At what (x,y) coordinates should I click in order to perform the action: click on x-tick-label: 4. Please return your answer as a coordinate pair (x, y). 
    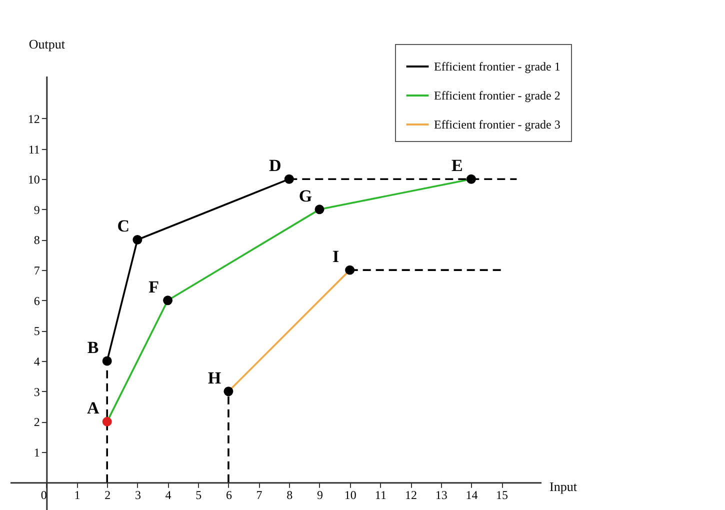
    Looking at the image, I should click on (168, 495).